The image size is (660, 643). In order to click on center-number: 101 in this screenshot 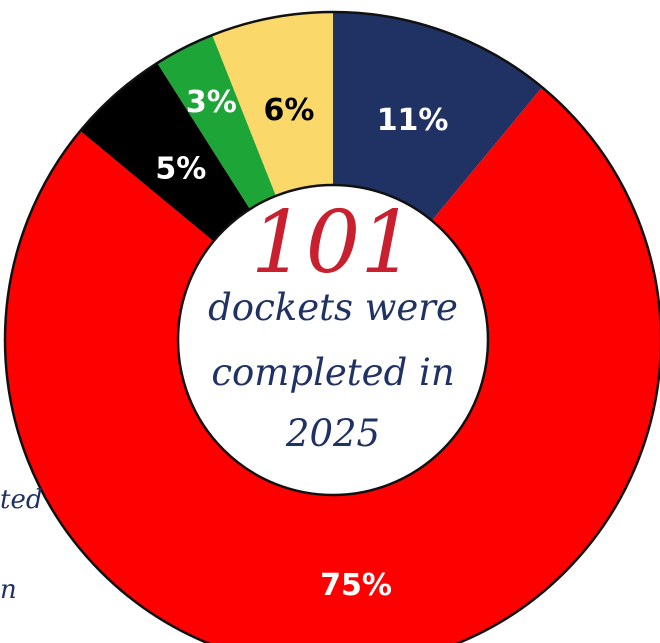, I will do `click(333, 243)`.